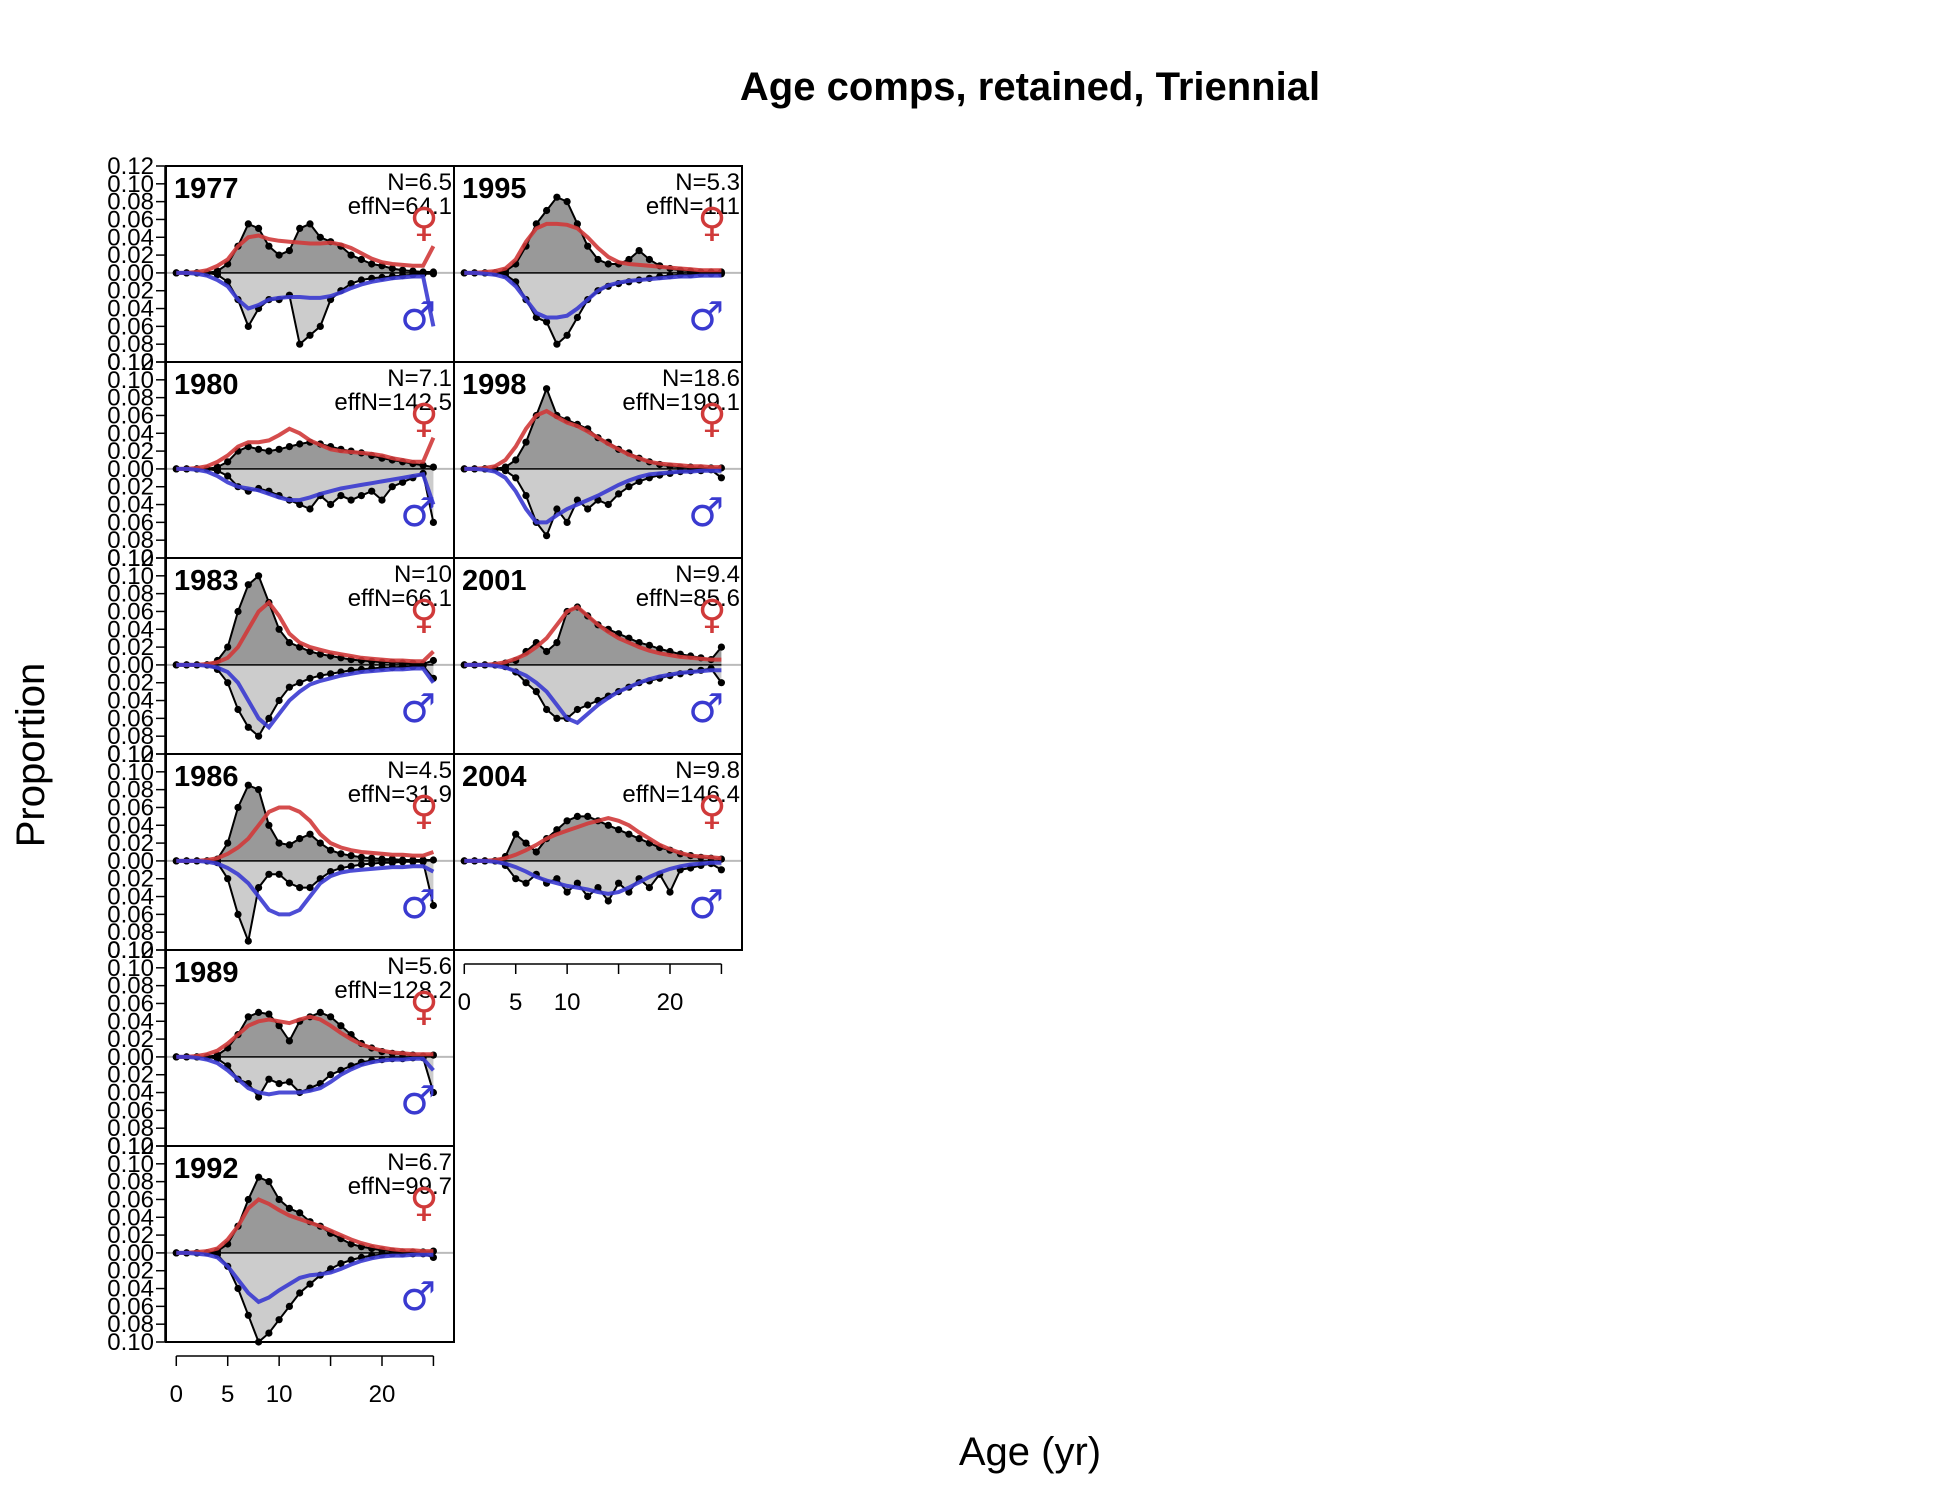  Describe the element at coordinates (419, 1162) in the screenshot. I see `panel-n-label: N=6.7` at that location.